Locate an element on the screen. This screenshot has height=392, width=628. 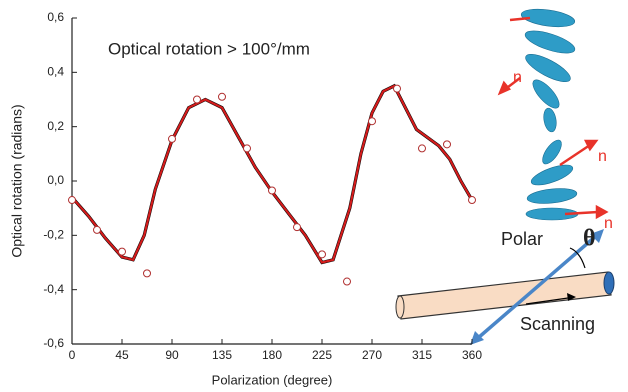
y-tick-label: -0,6 is located at coordinates (53, 343).